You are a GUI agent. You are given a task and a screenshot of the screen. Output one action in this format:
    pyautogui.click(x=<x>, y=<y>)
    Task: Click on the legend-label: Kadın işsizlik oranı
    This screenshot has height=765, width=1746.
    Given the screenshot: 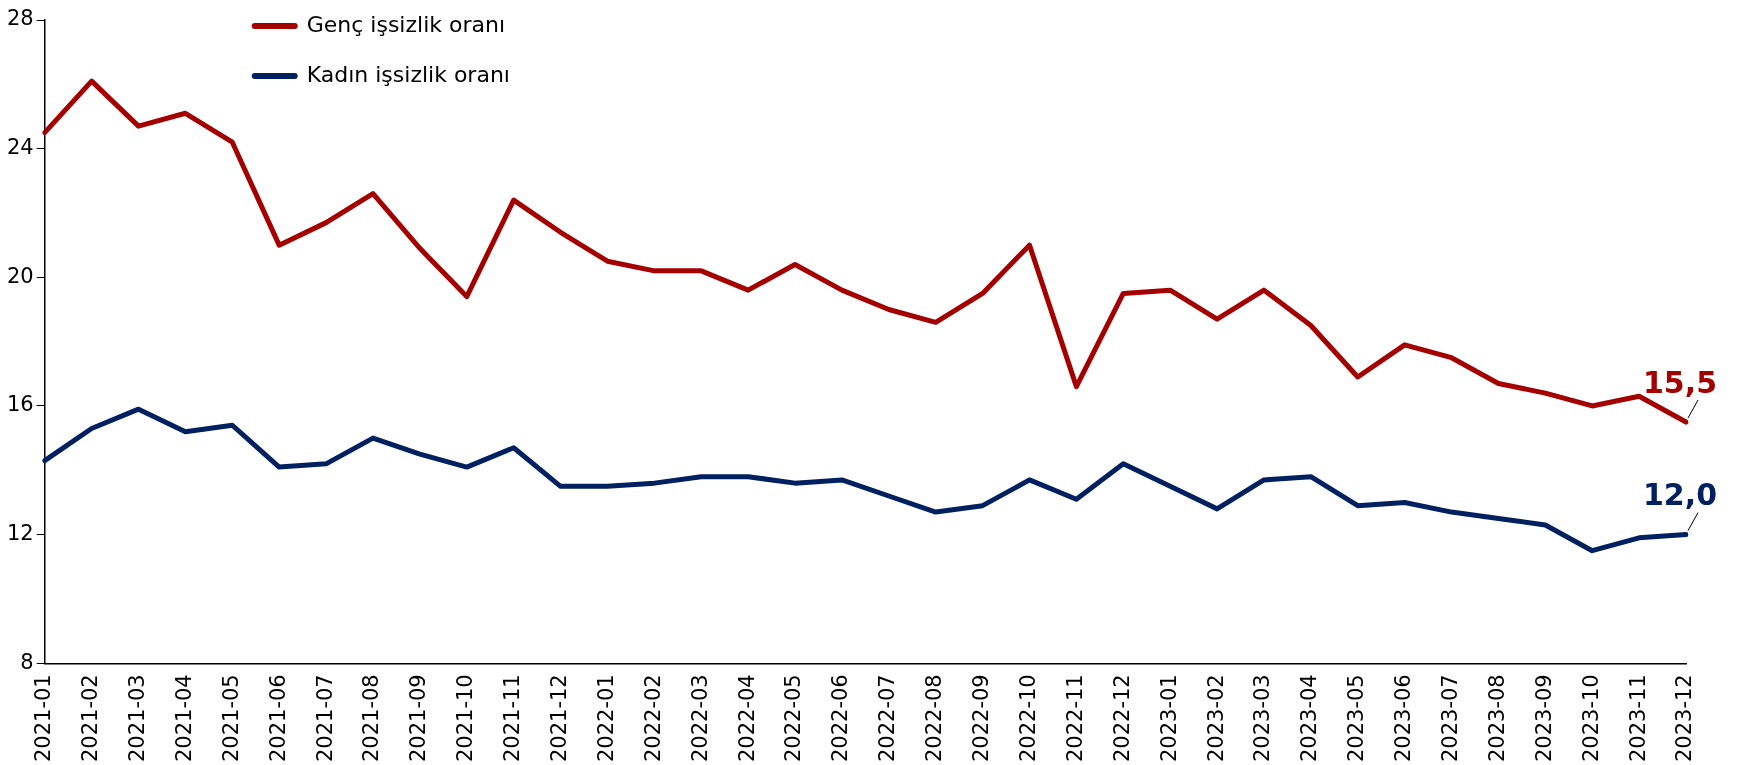 What is the action you would take?
    pyautogui.click(x=408, y=74)
    